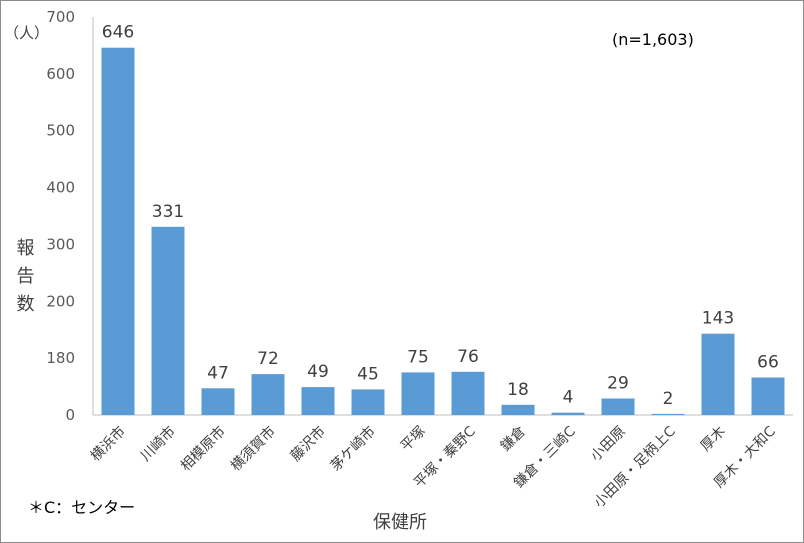 The width and height of the screenshot is (804, 543). What do you see at coordinates (81, 507) in the screenshot?
I see `footnote: ＊C：センター` at bounding box center [81, 507].